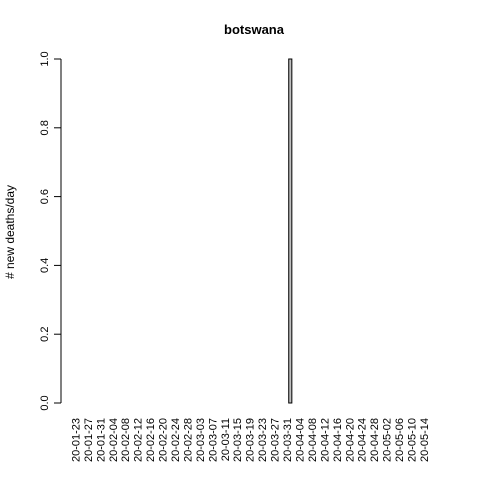 The width and height of the screenshot is (480, 480). What do you see at coordinates (126, 440) in the screenshot?
I see `x-tick-label: 20-02-08` at bounding box center [126, 440].